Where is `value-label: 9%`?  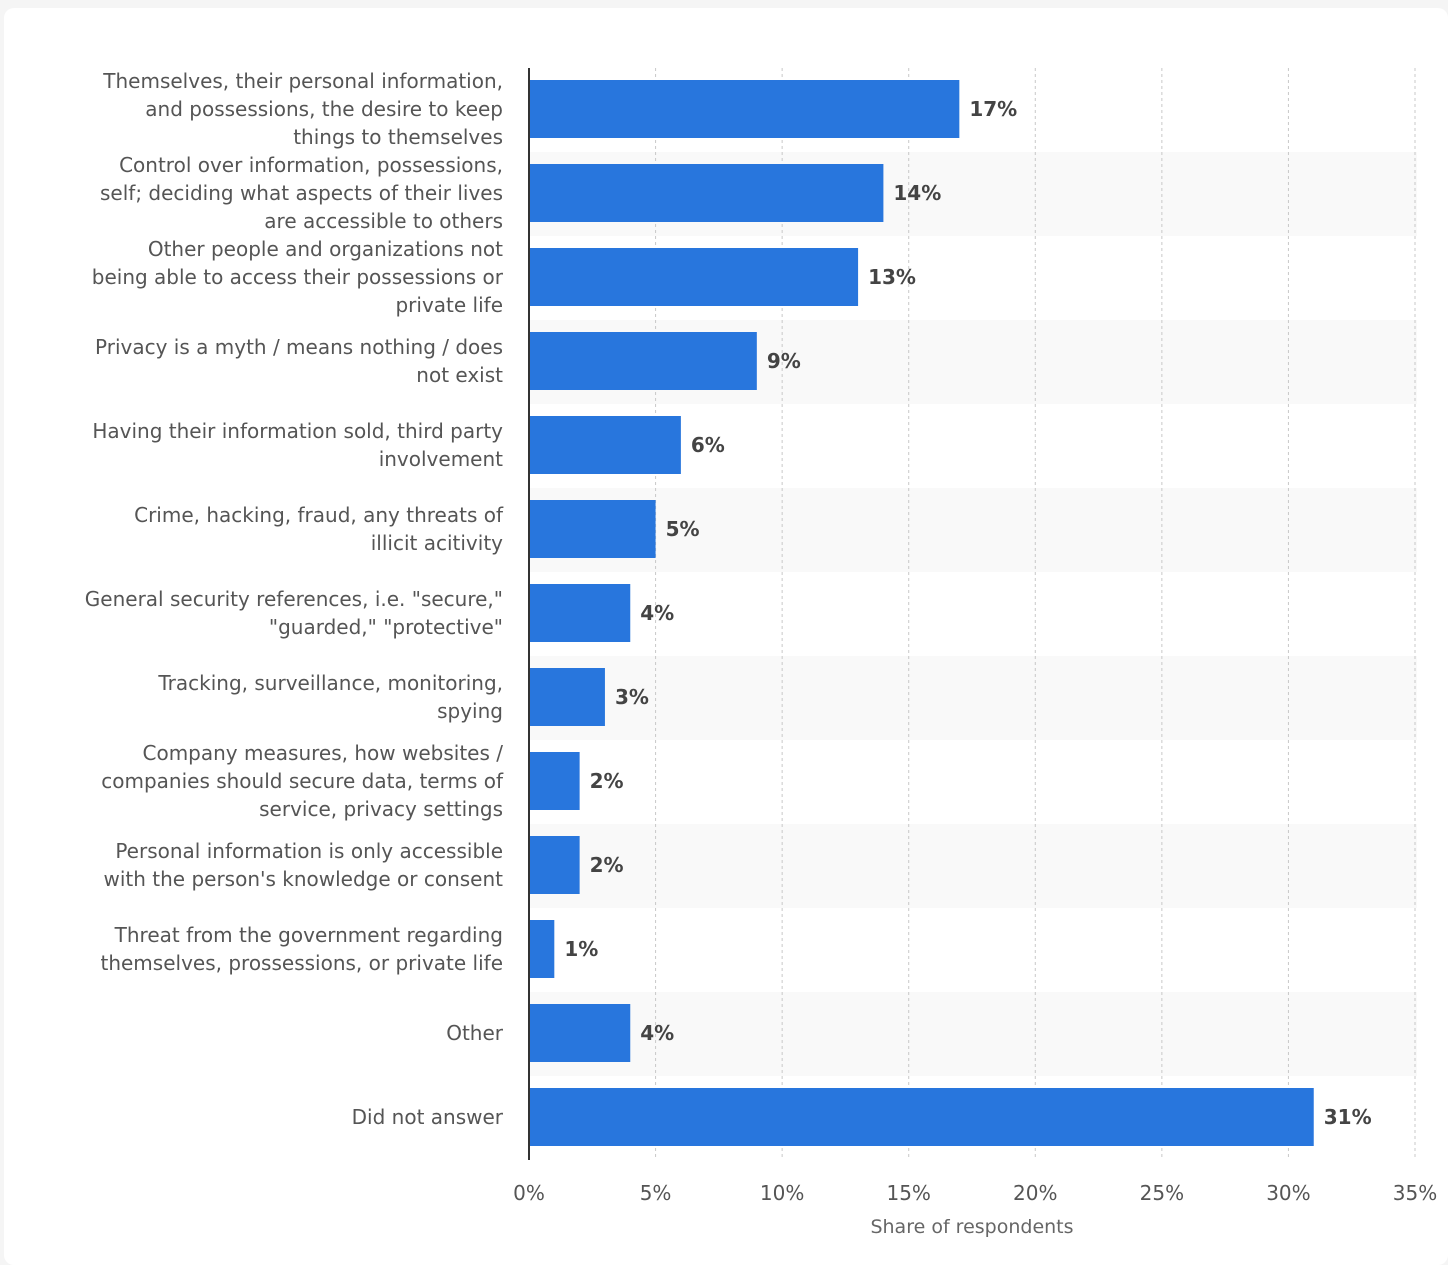
value-label: 9% is located at coordinates (784, 361).